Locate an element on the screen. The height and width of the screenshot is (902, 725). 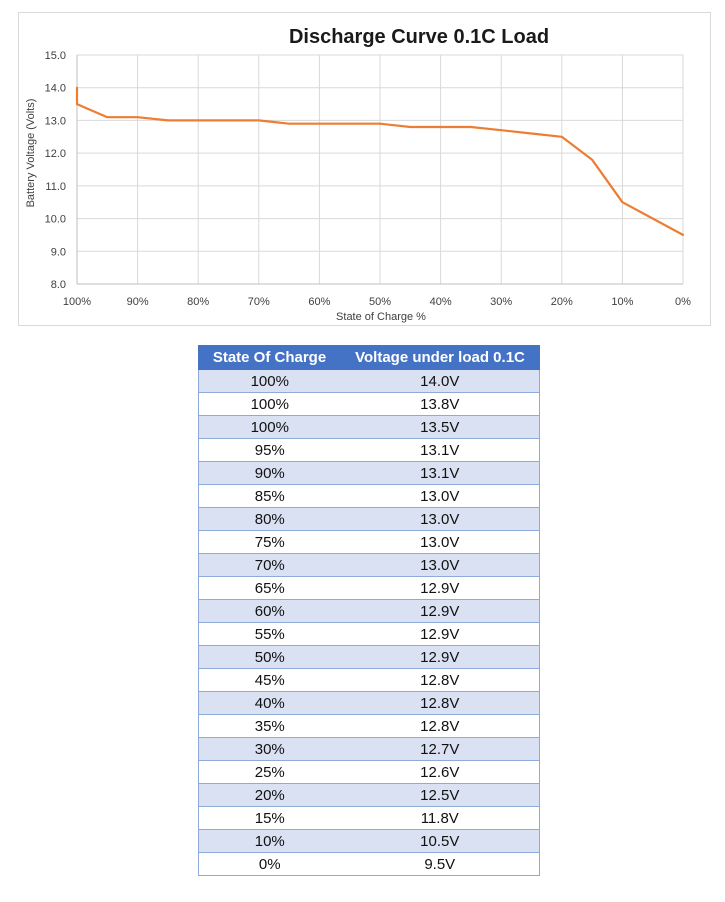
table-row: 15% 11.8V is located at coordinates (369, 818).